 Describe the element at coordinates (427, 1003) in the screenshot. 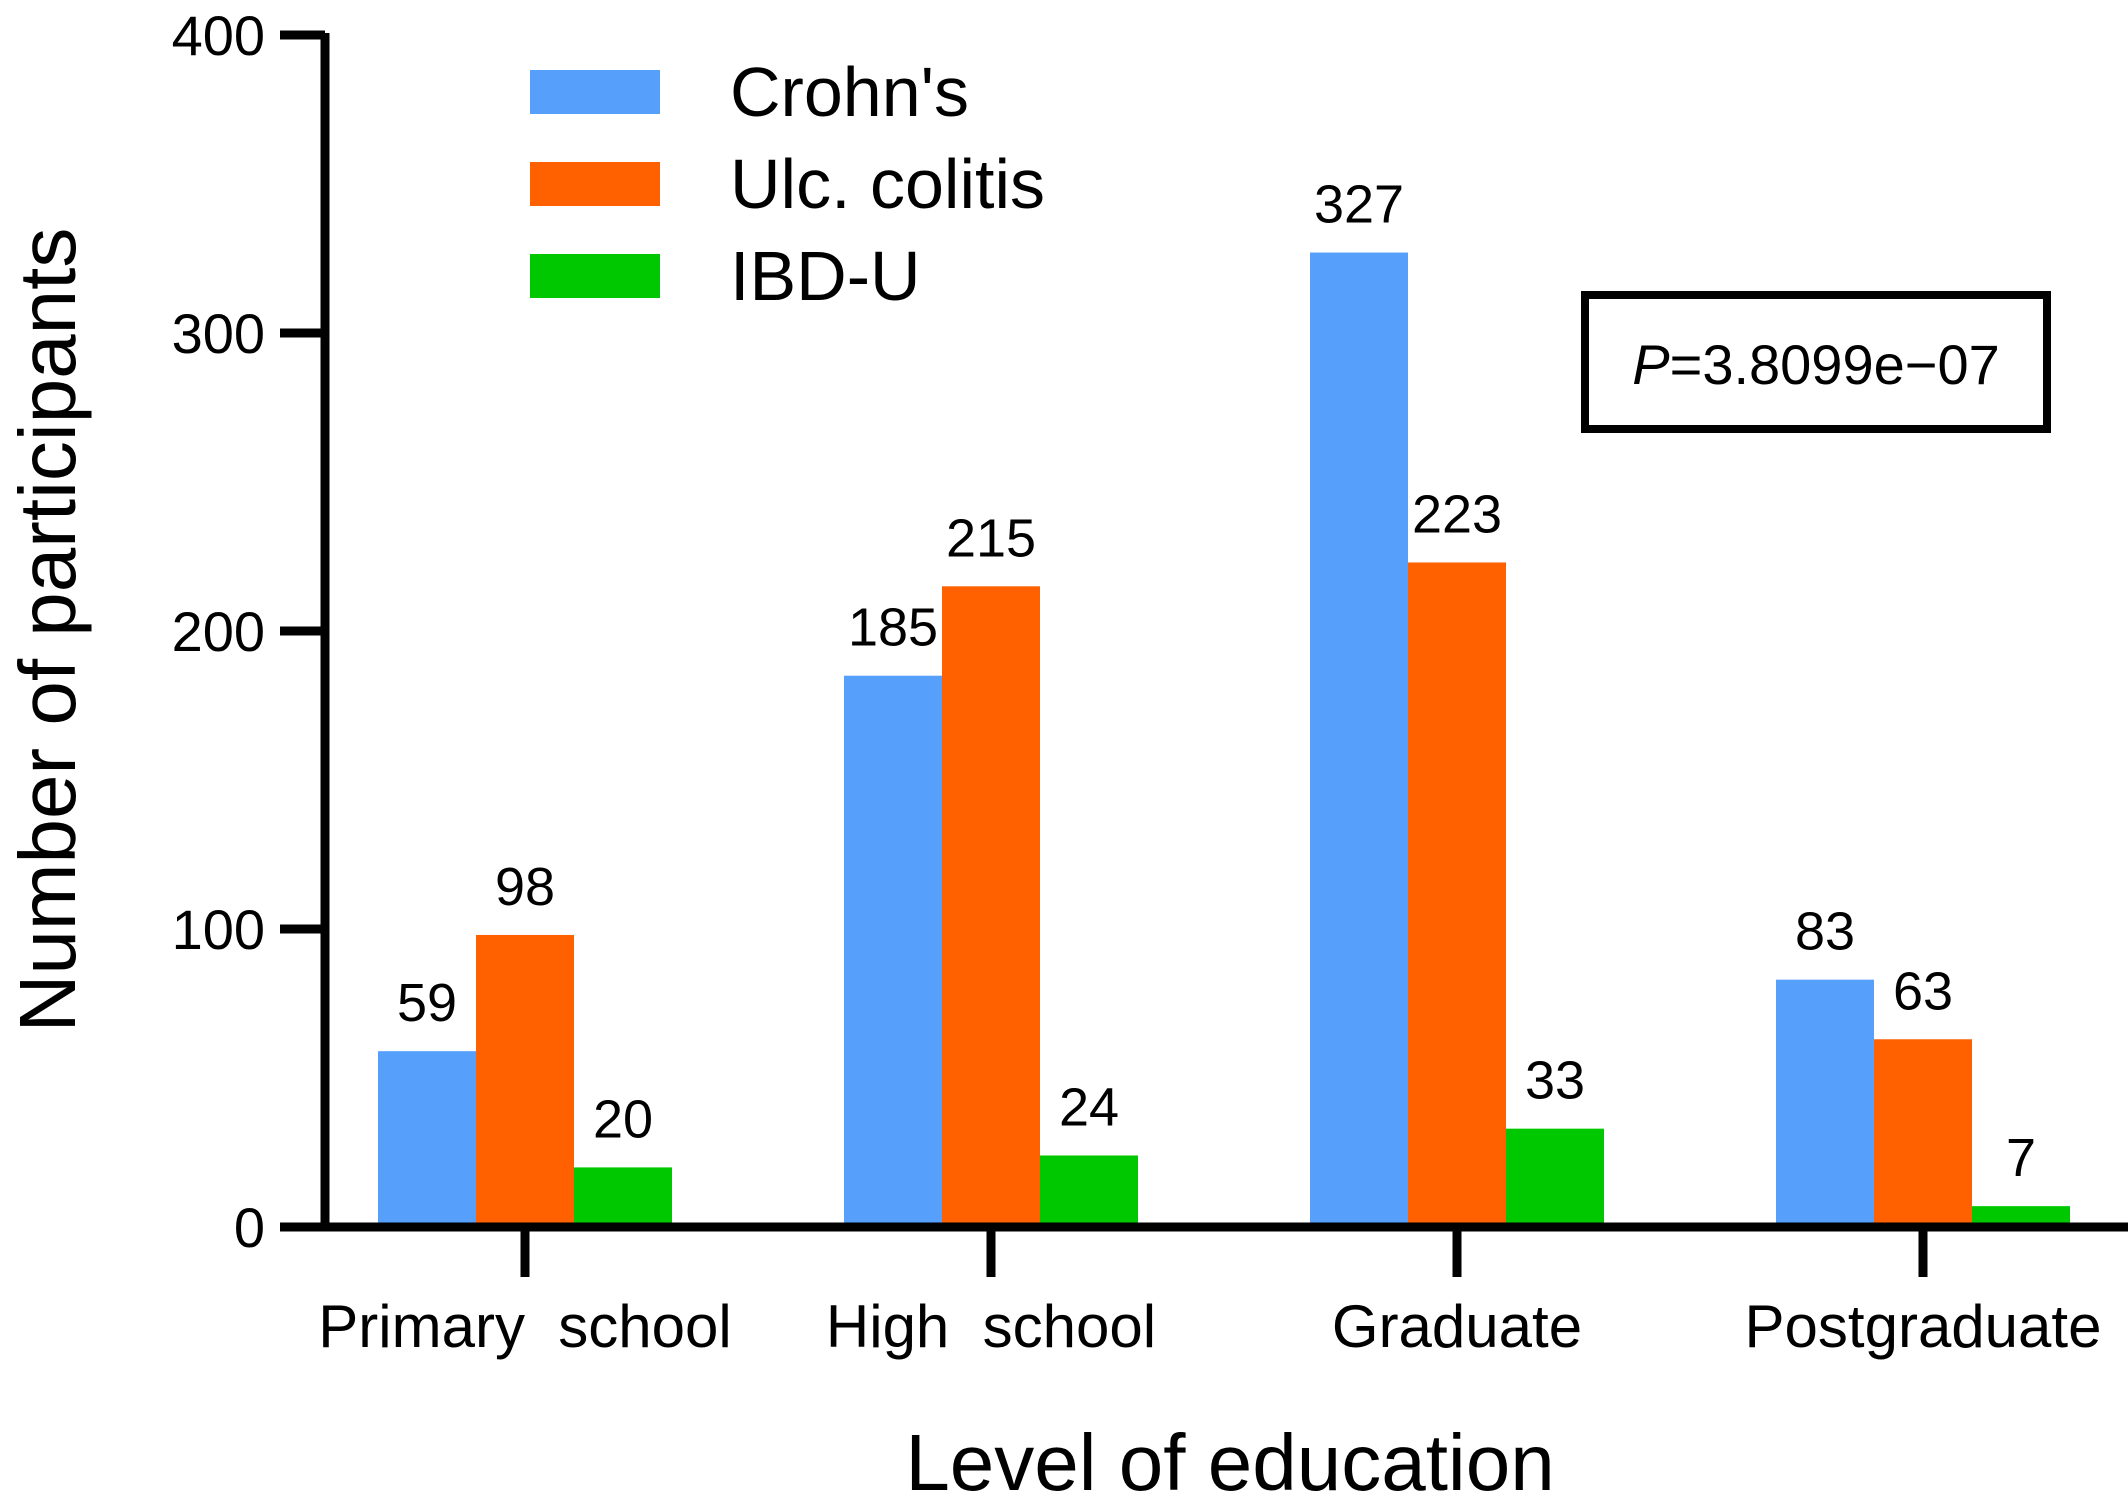

I see `data-label-1-1: 59` at that location.